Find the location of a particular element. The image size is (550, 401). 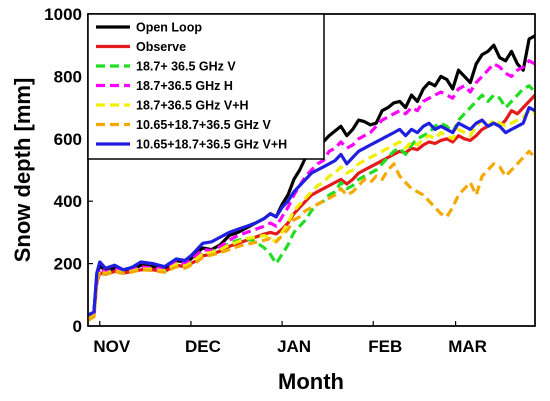

y-axis-title: Snow depth [mm] is located at coordinates (22, 170).